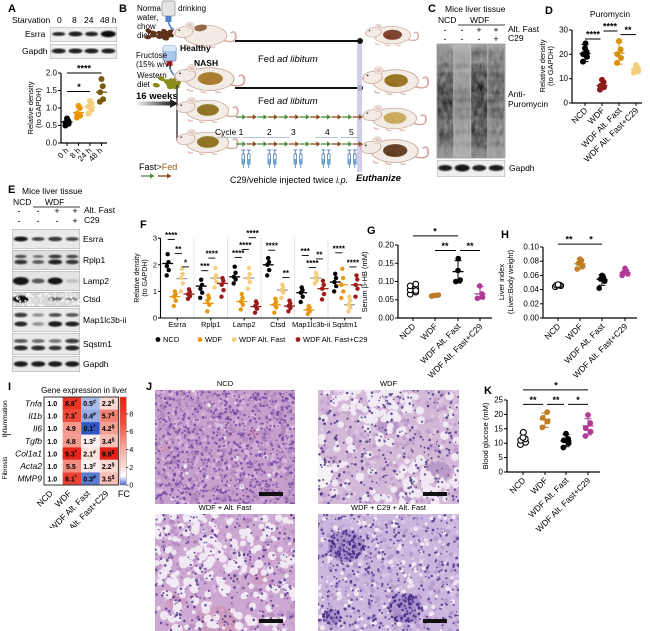 Image resolution: width=650 pixels, height=631 pixels. Describe the element at coordinates (131, 450) in the screenshot. I see `svg-text: 4` at that location.